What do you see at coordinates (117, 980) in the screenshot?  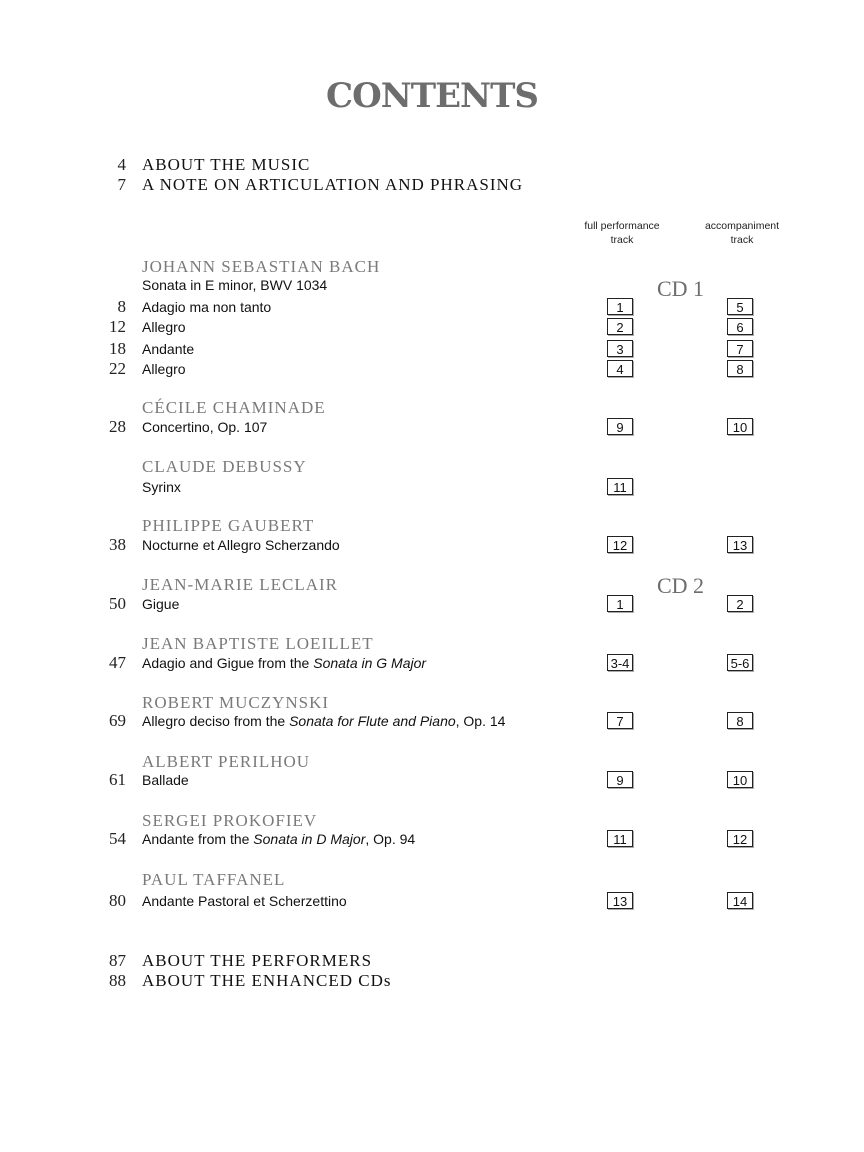 I see `page-number: 88` at bounding box center [117, 980].